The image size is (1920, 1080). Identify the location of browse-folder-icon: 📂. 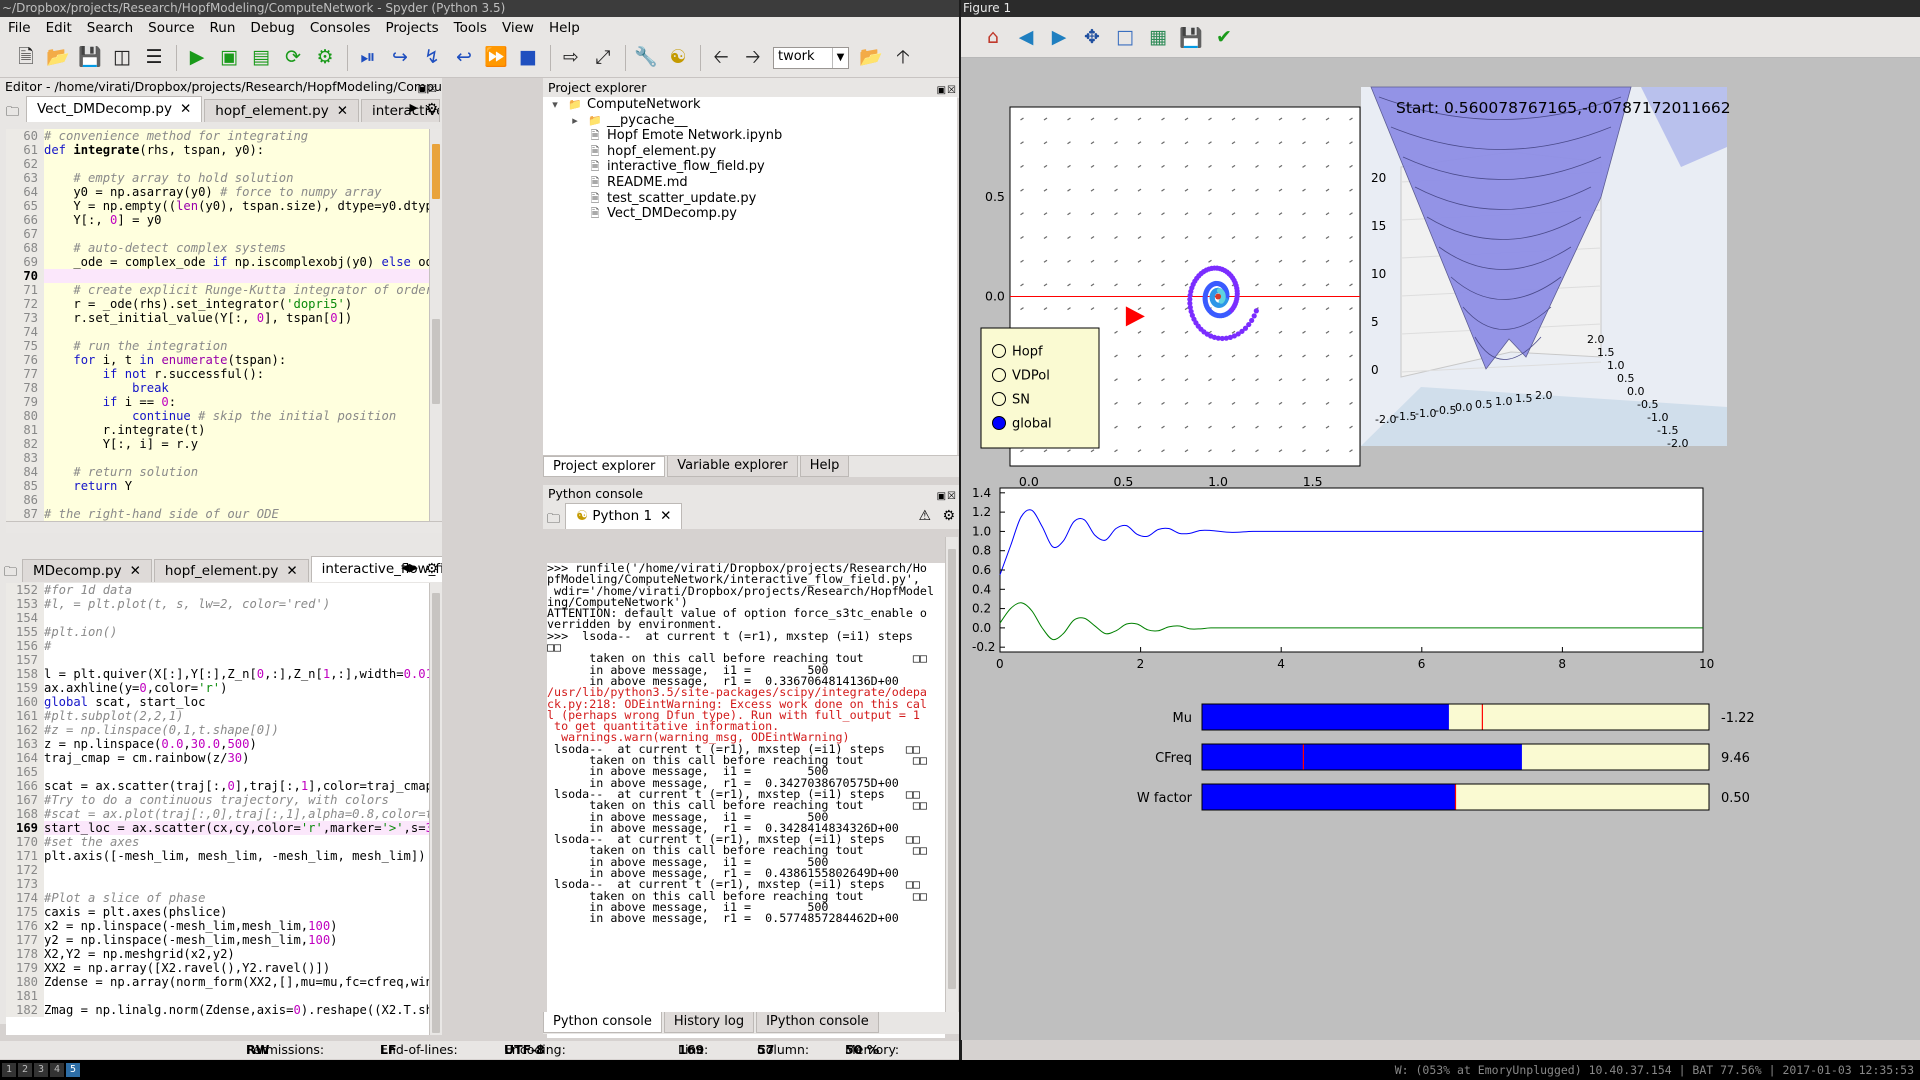
(871, 57).